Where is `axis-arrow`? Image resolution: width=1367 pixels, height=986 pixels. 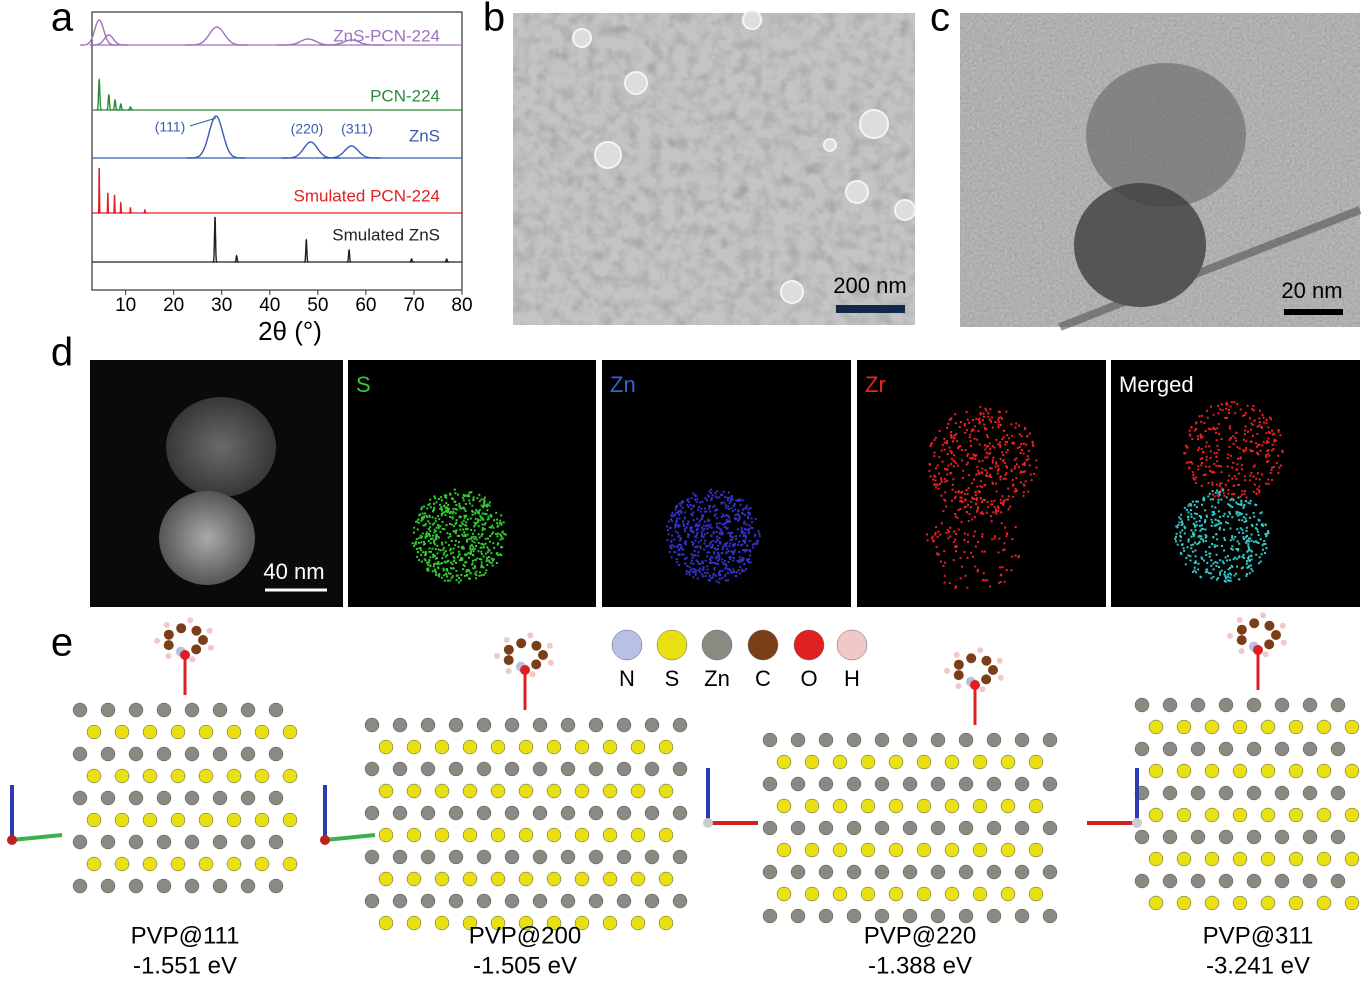
axis-arrow is located at coordinates (37, 837).